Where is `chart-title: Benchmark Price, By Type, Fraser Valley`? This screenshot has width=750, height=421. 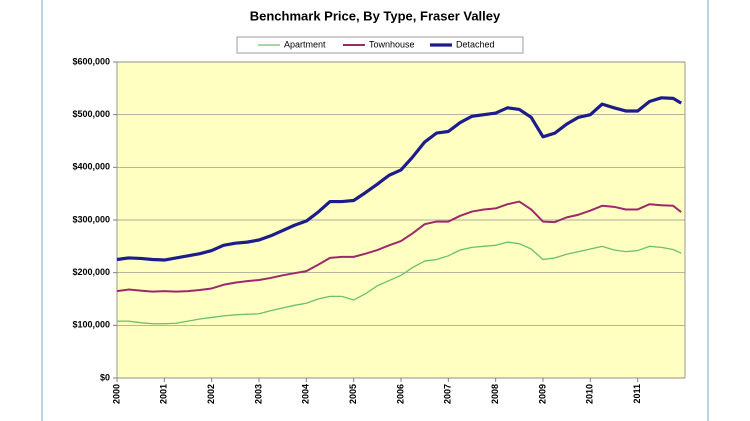 chart-title: Benchmark Price, By Type, Fraser Valley is located at coordinates (375, 15).